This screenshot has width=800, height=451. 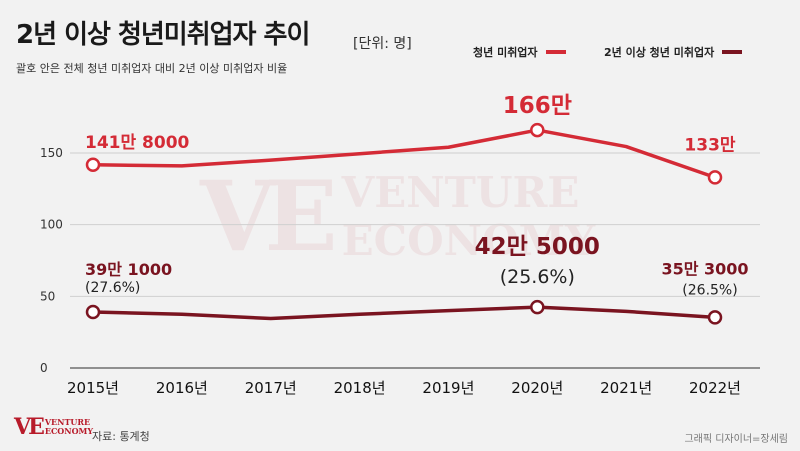 I want to click on data-label: 133만, so click(x=709, y=145).